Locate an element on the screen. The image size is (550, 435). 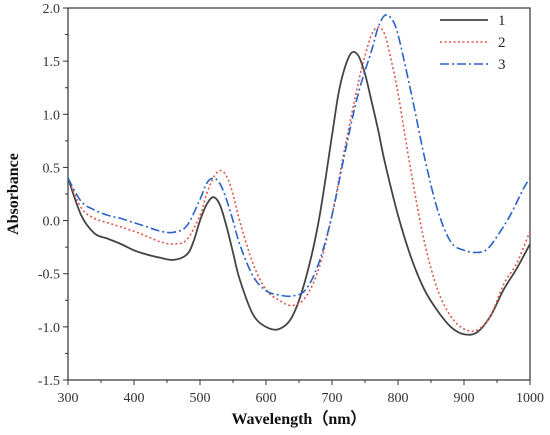
y-tick-label: -0.5 is located at coordinates (49, 275).